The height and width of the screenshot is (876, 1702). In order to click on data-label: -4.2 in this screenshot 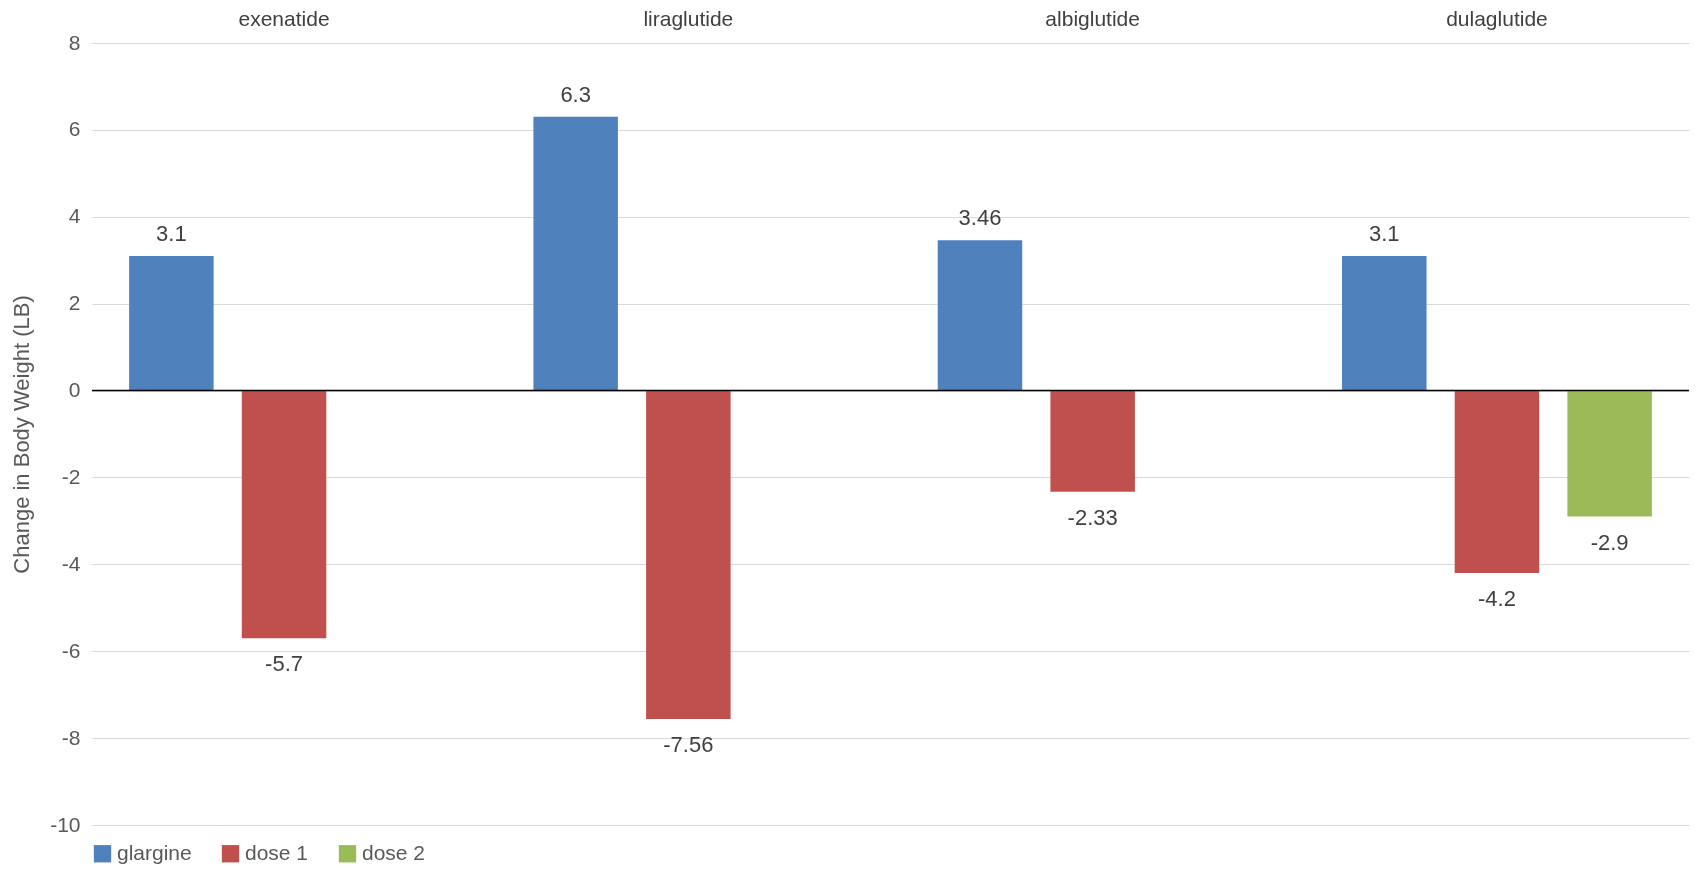, I will do `click(1496, 599)`.